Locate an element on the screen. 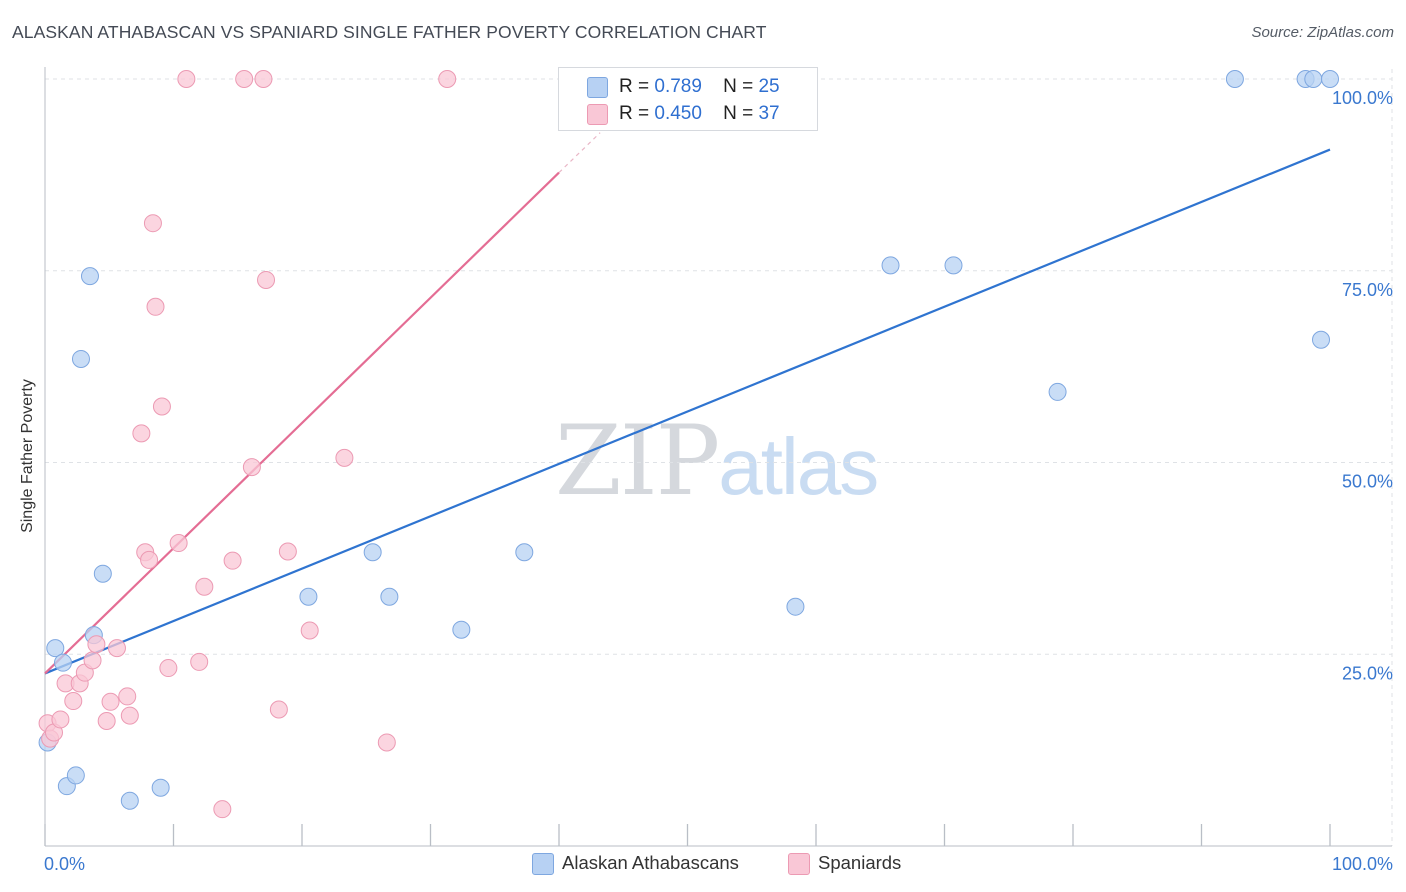 The width and height of the screenshot is (1406, 892). y-tick-label: 75.0% is located at coordinates (1367, 290).